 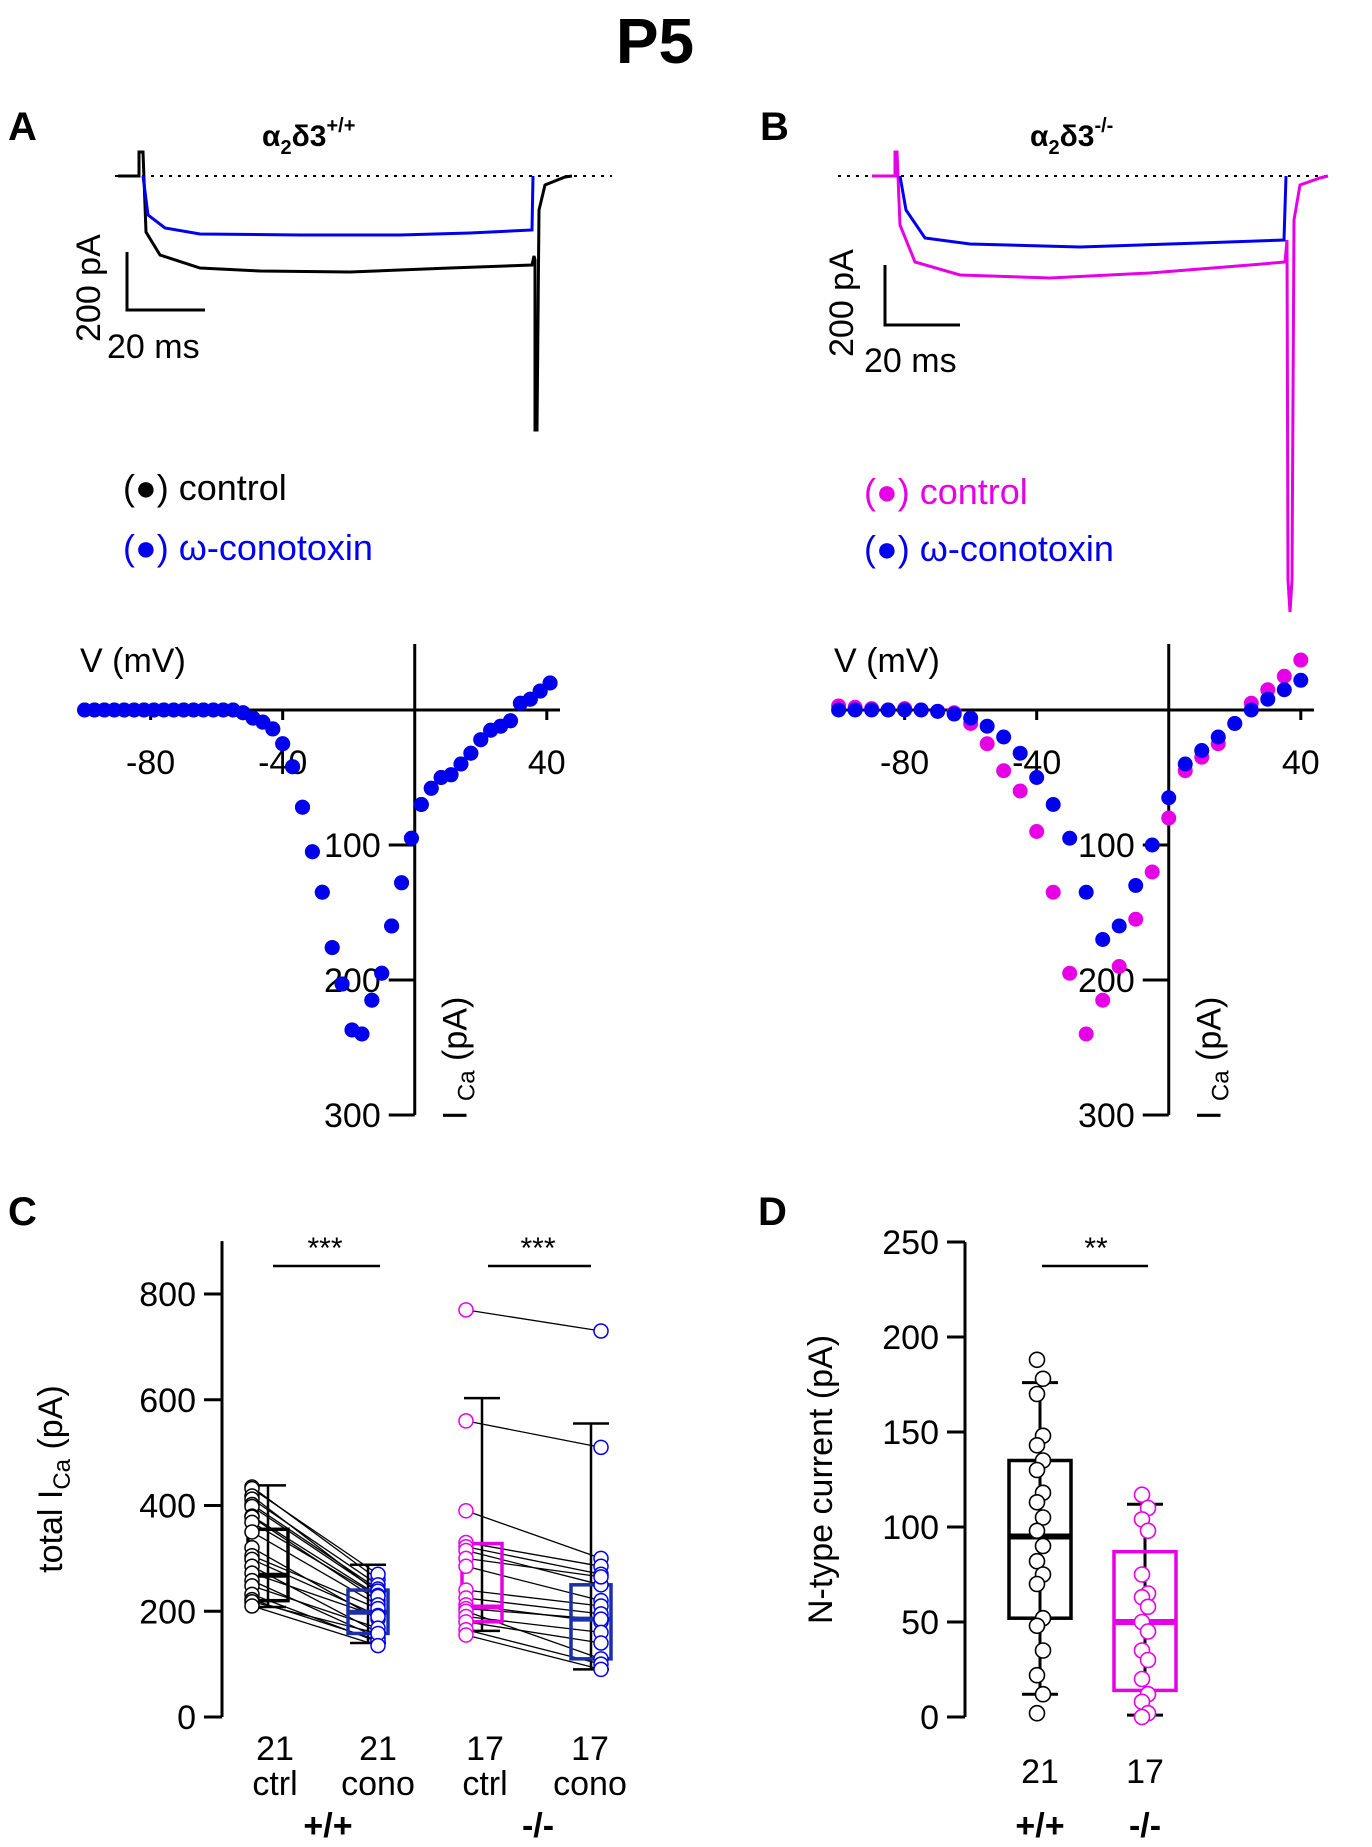 I want to click on c-n-label: 21, so click(x=378, y=1749).